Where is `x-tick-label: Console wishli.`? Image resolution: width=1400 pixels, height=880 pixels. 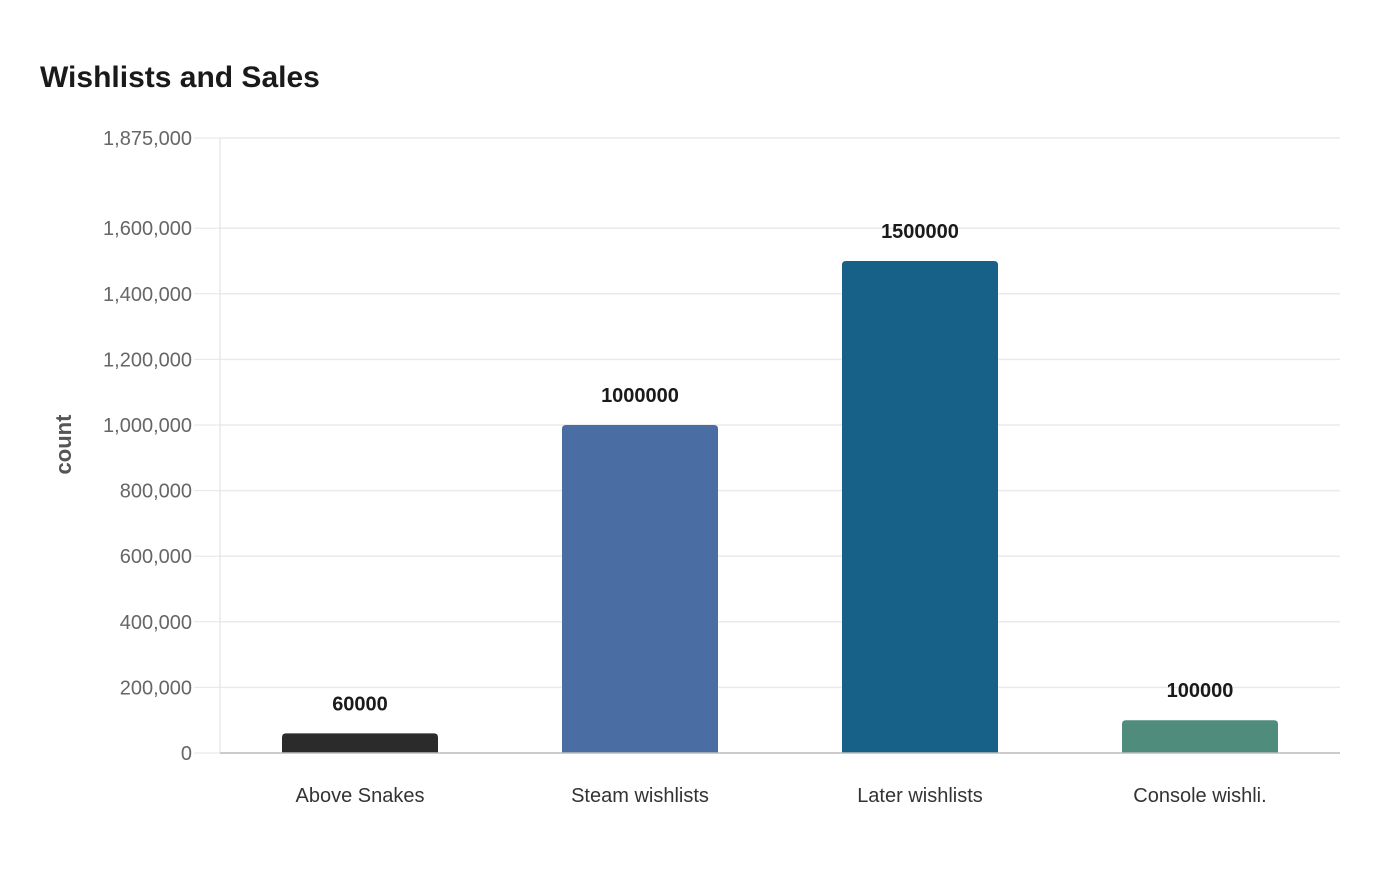 x-tick-label: Console wishli. is located at coordinates (1199, 796).